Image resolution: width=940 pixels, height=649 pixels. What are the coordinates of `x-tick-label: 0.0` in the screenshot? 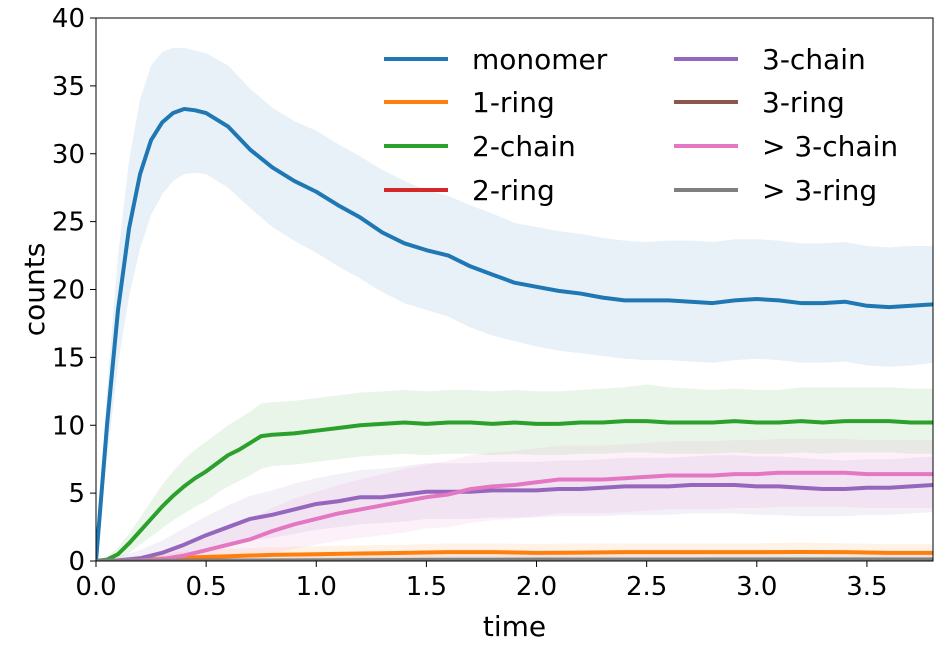 It's located at (95, 587).